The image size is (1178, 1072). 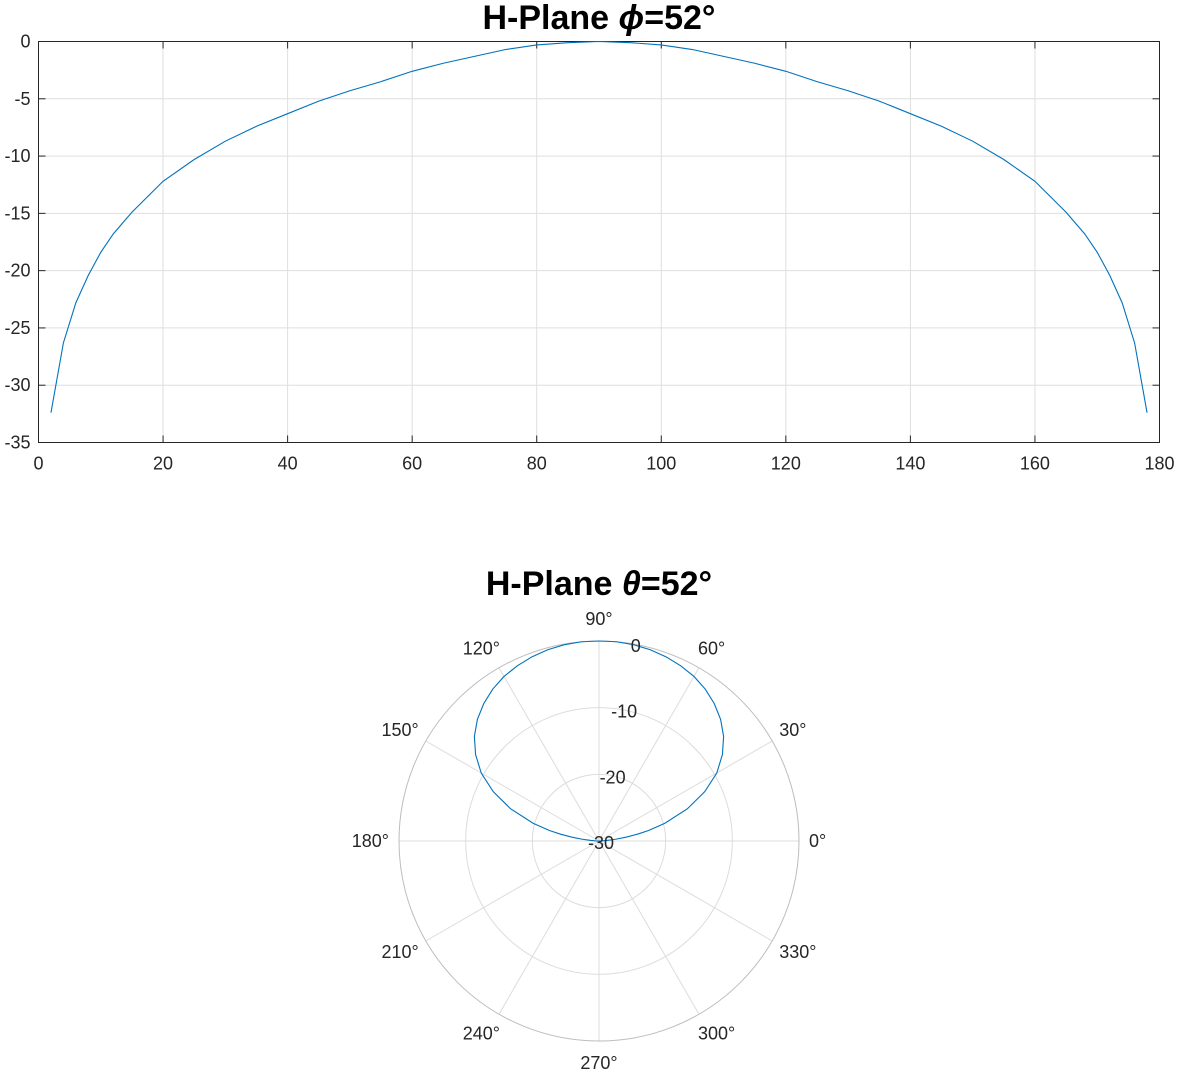 I want to click on y-tick-label: -5, so click(x=22, y=99).